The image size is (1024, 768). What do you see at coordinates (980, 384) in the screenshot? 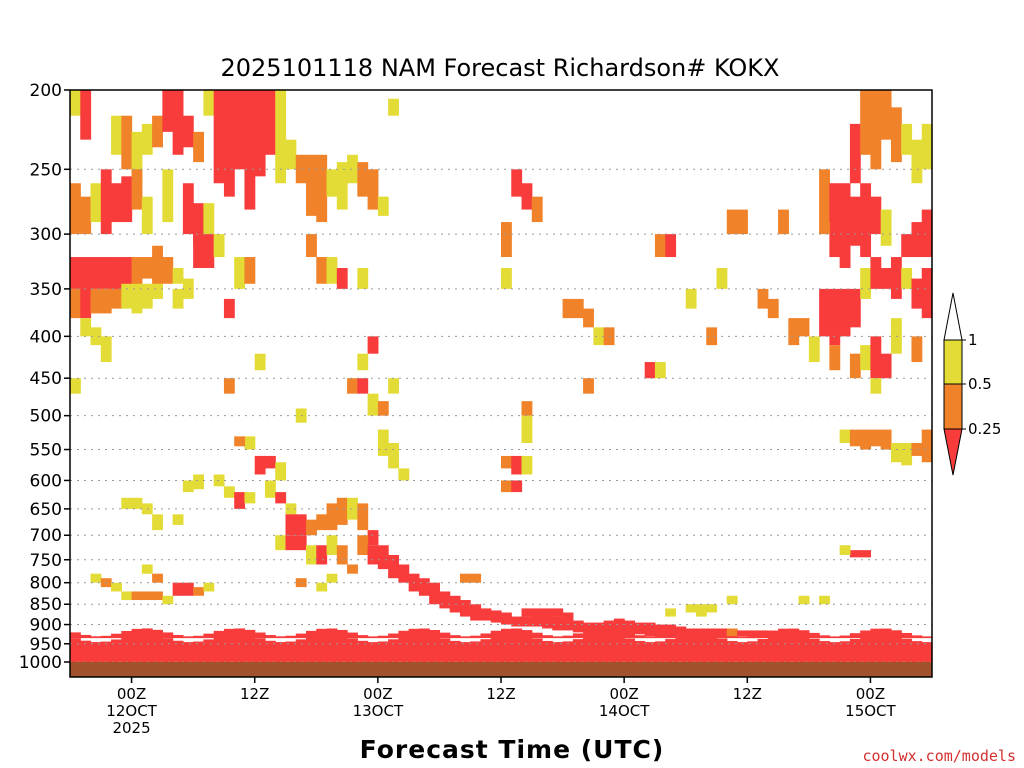
I see `legend-label: 0.5` at bounding box center [980, 384].